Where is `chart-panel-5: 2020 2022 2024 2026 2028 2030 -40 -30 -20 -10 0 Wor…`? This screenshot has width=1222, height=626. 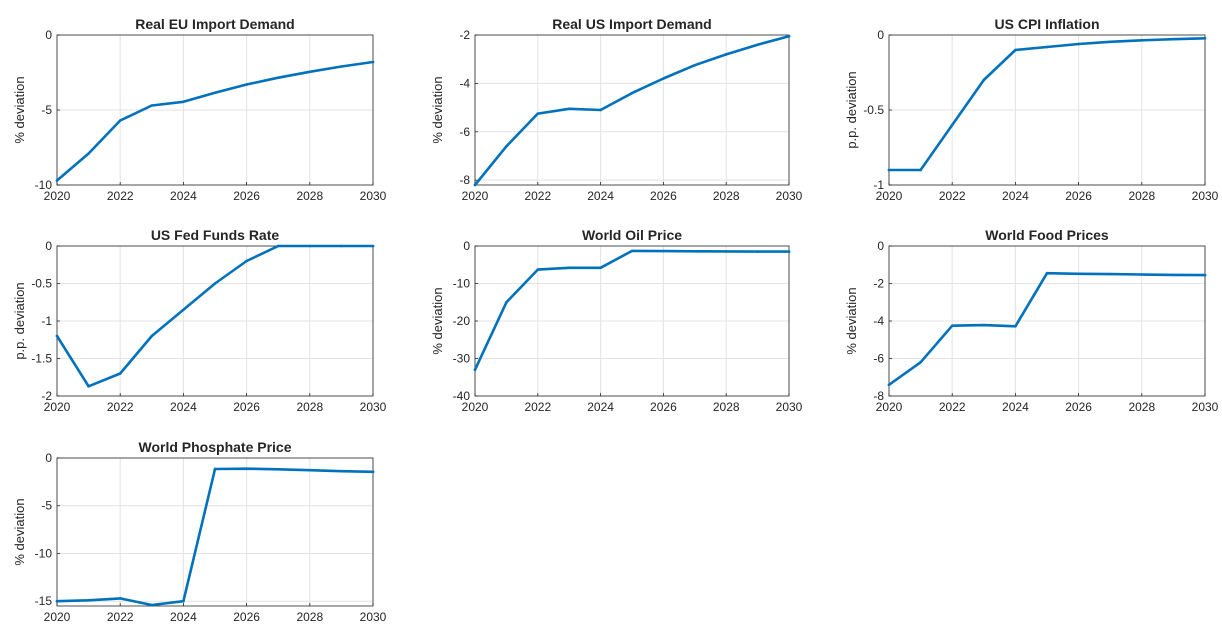
chart-panel-5: 2020 2022 2024 2026 2028 2030 -40 -30 -20 -10 0 Wor… is located at coordinates (616, 320).